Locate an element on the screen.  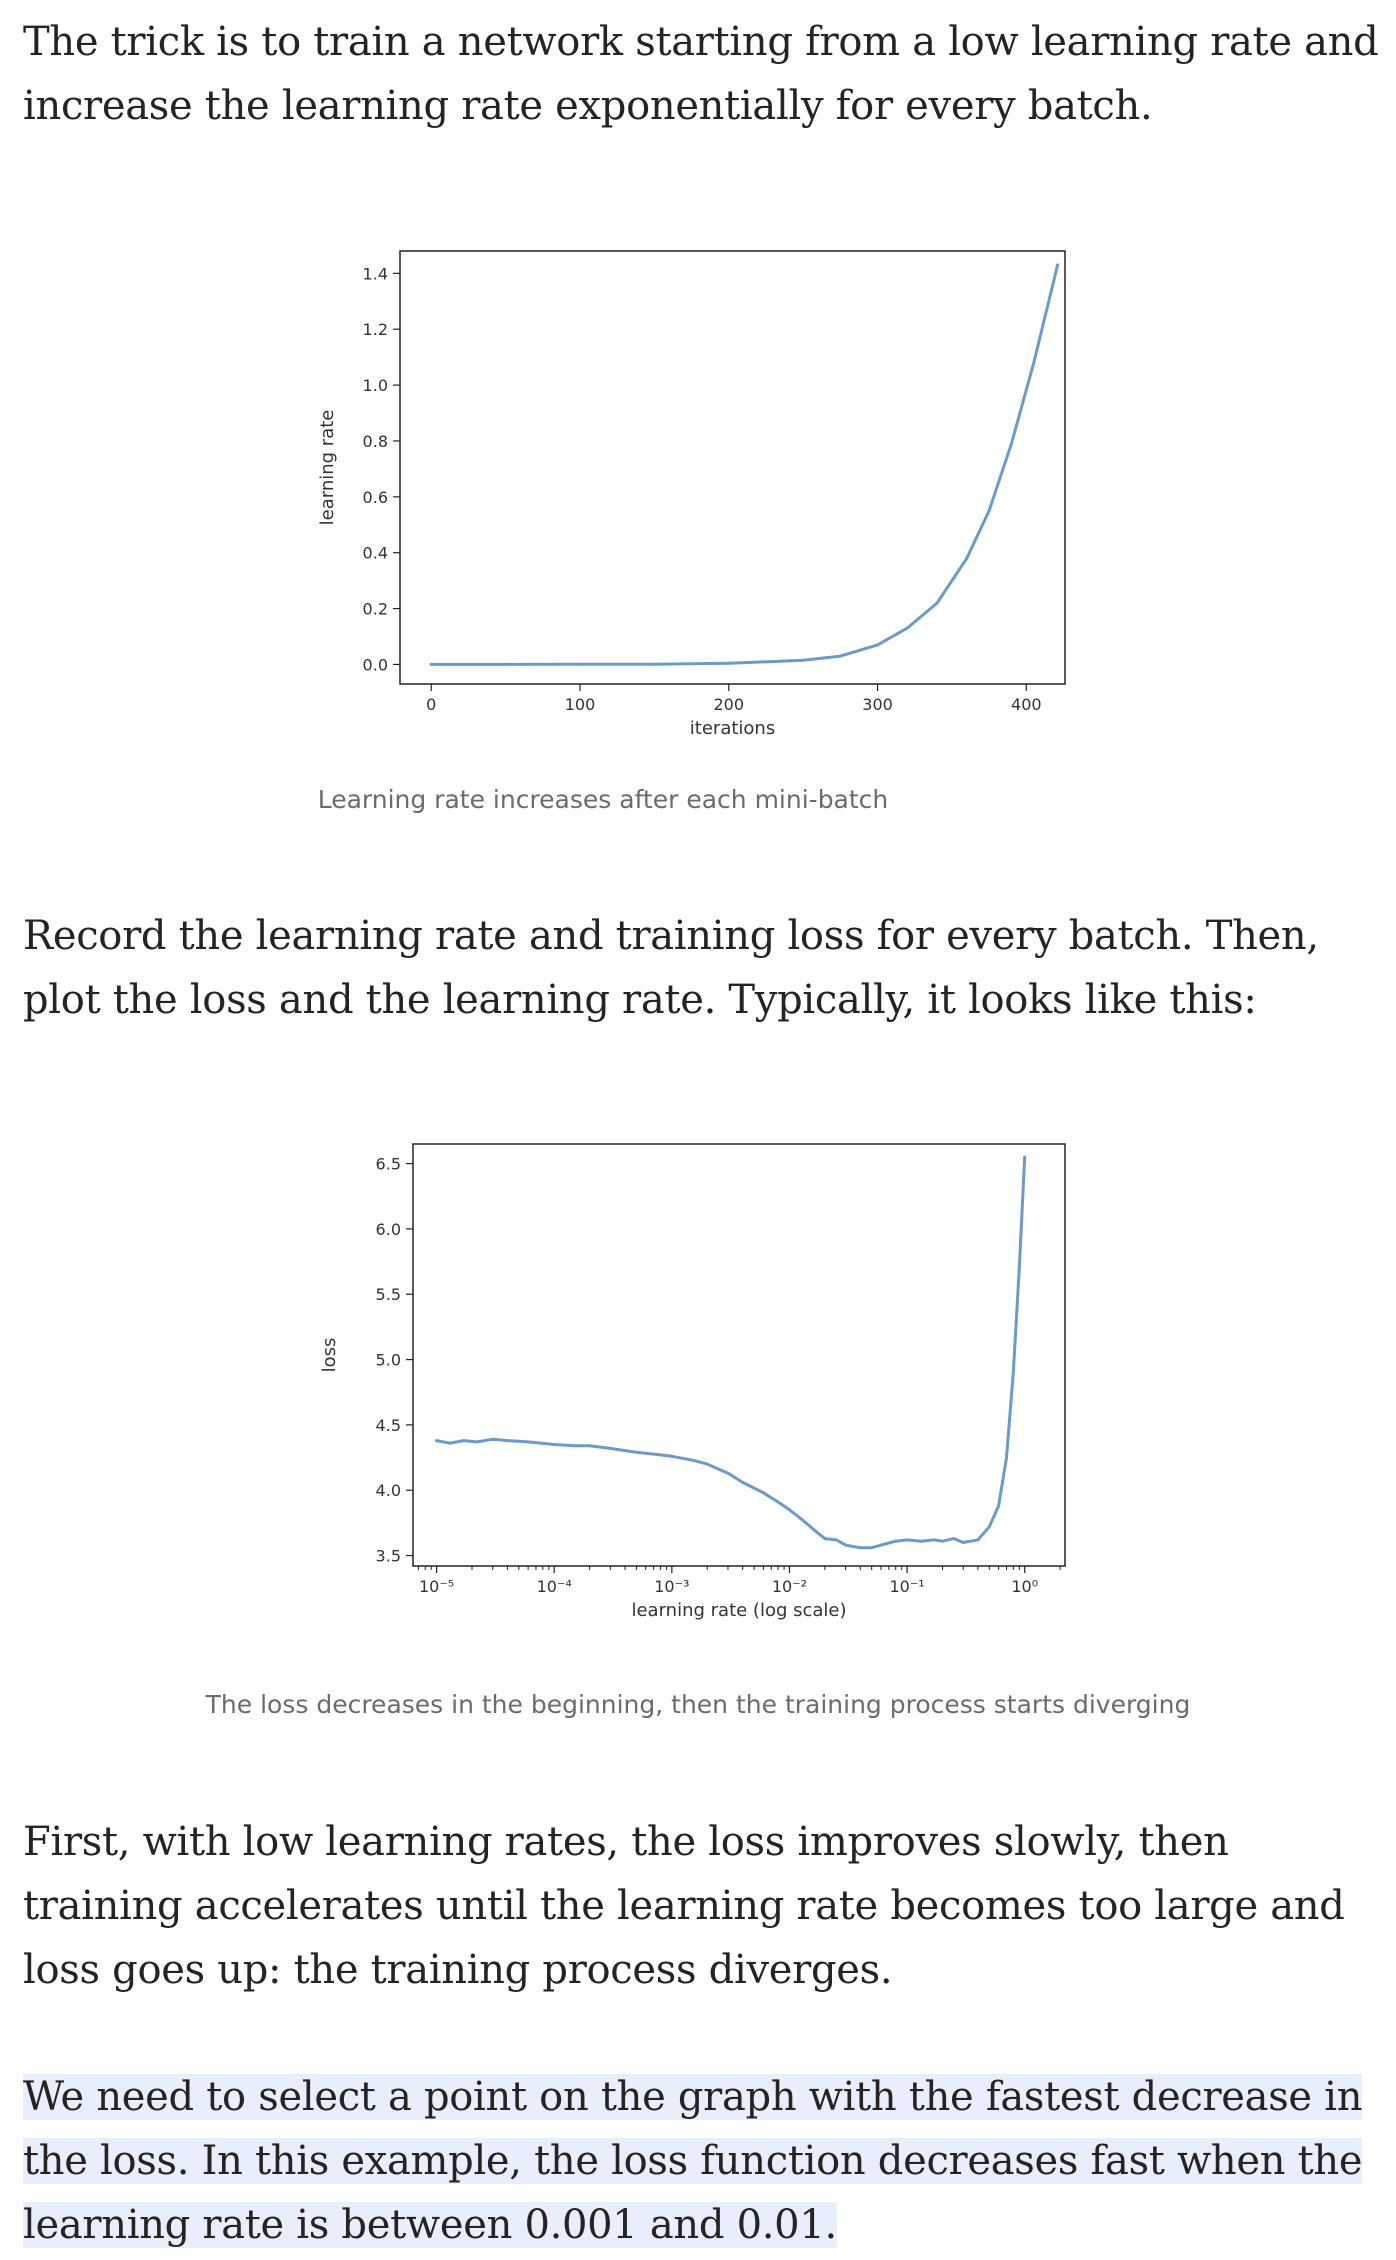
y-axis-title: loss is located at coordinates (329, 1355).